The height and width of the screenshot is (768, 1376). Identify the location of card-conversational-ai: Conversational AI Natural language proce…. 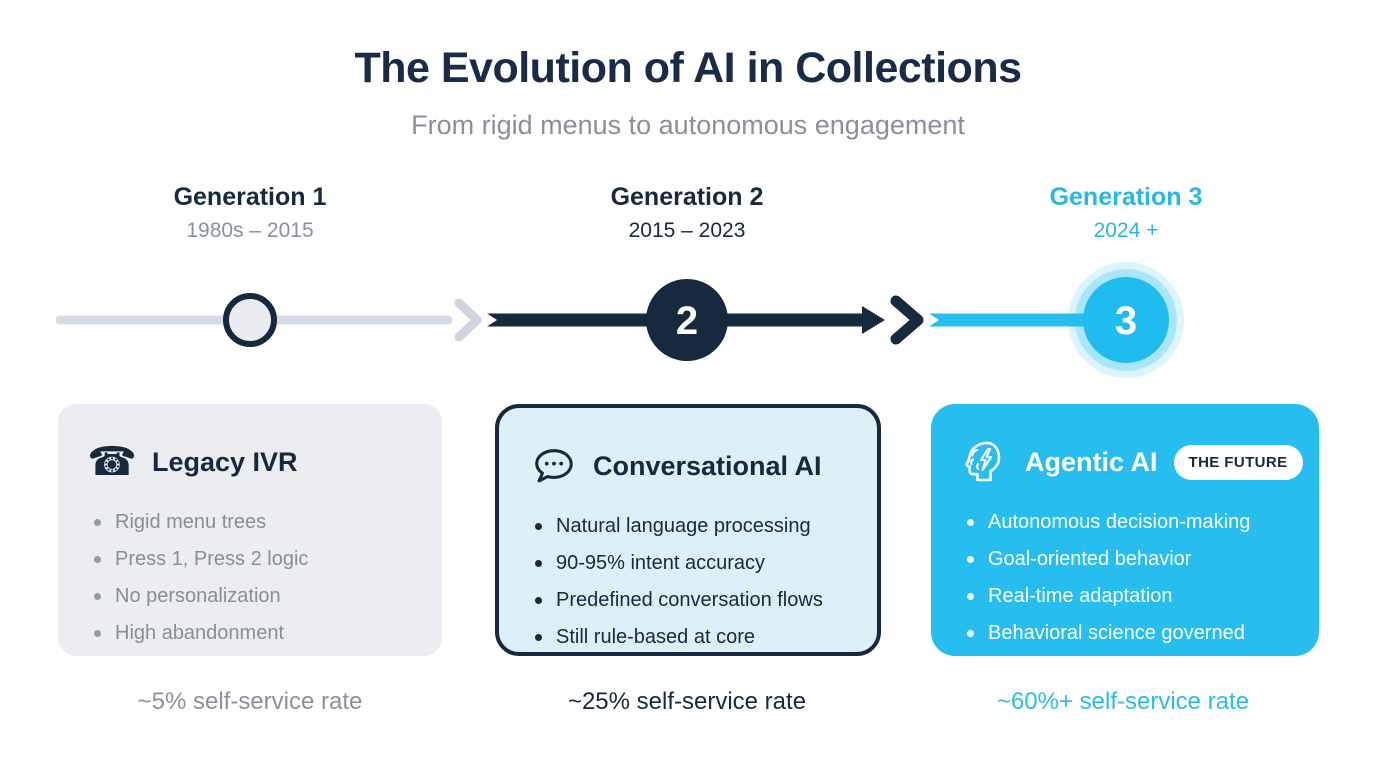
(688, 530).